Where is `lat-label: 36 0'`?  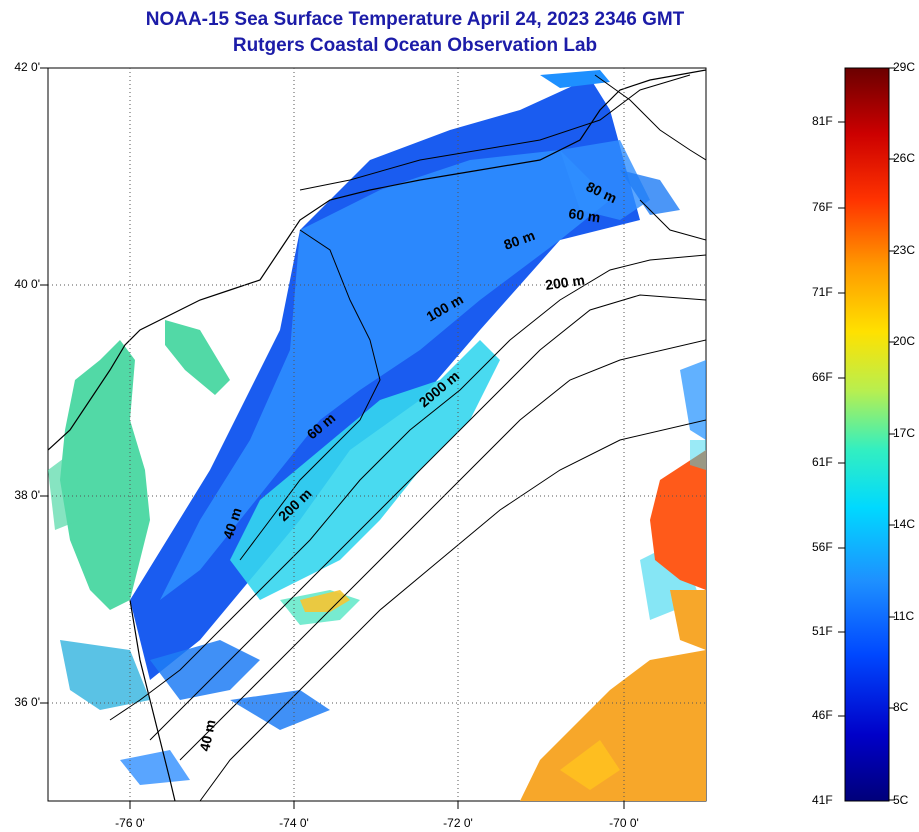 lat-label: 36 0' is located at coordinates (27, 702).